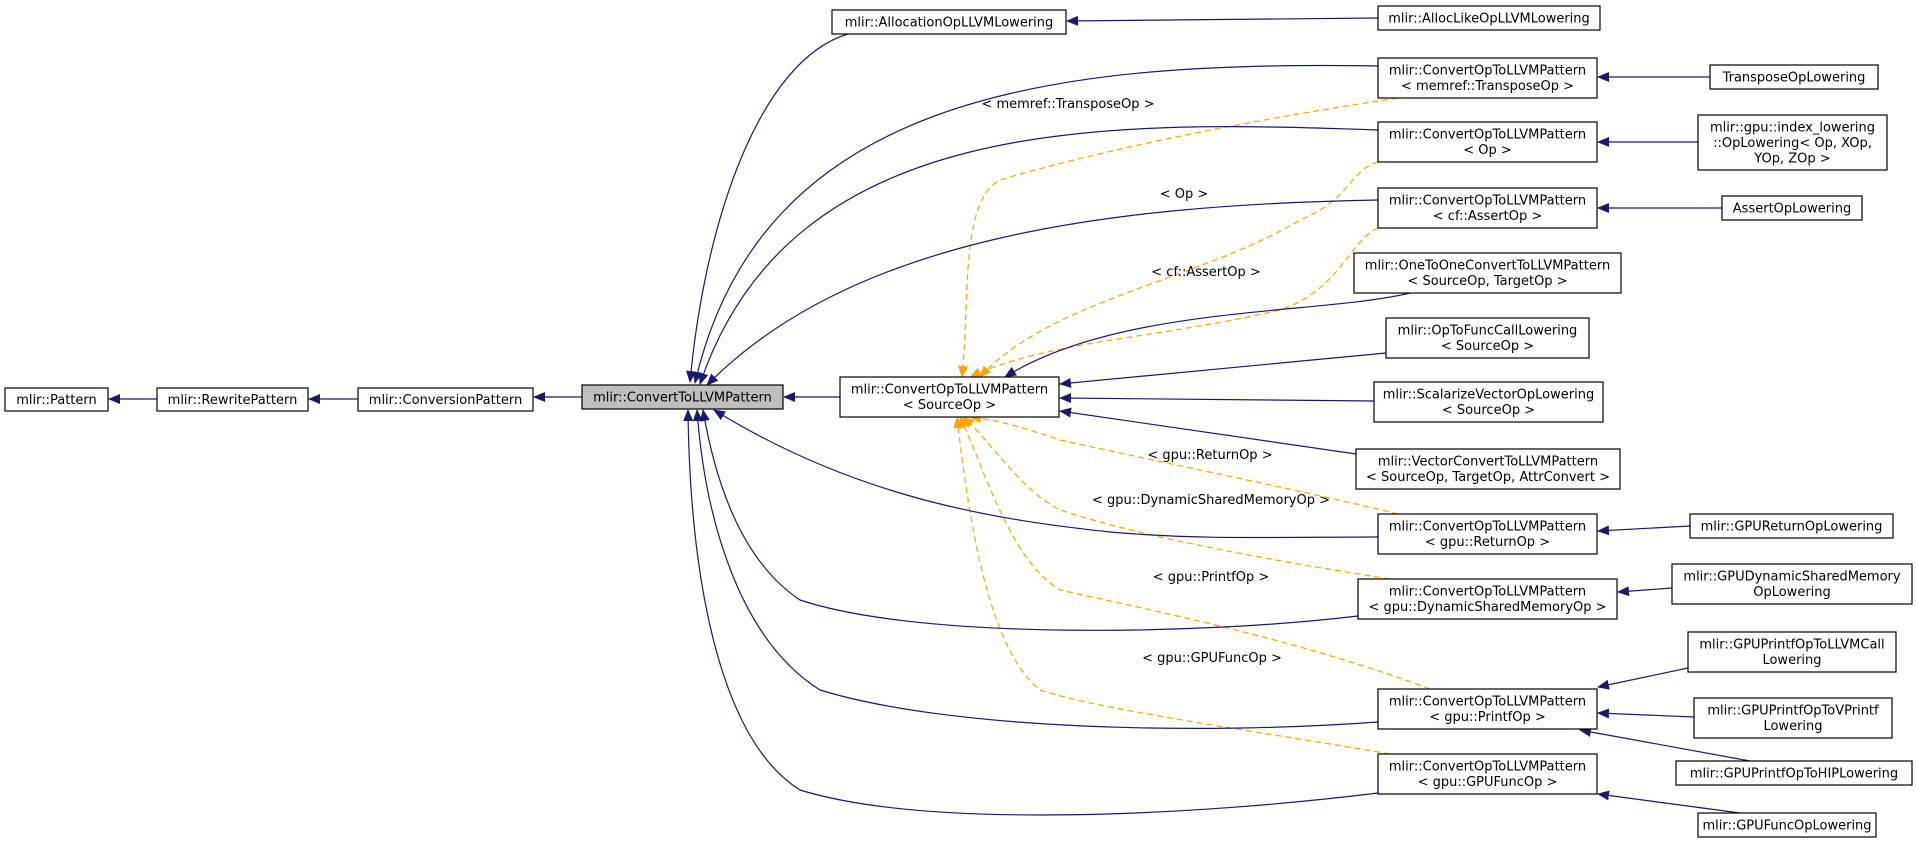 This screenshot has width=1917, height=844. What do you see at coordinates (1644, 530) in the screenshot?
I see `inheritance-edge-gpureturn-to-convop_return` at bounding box center [1644, 530].